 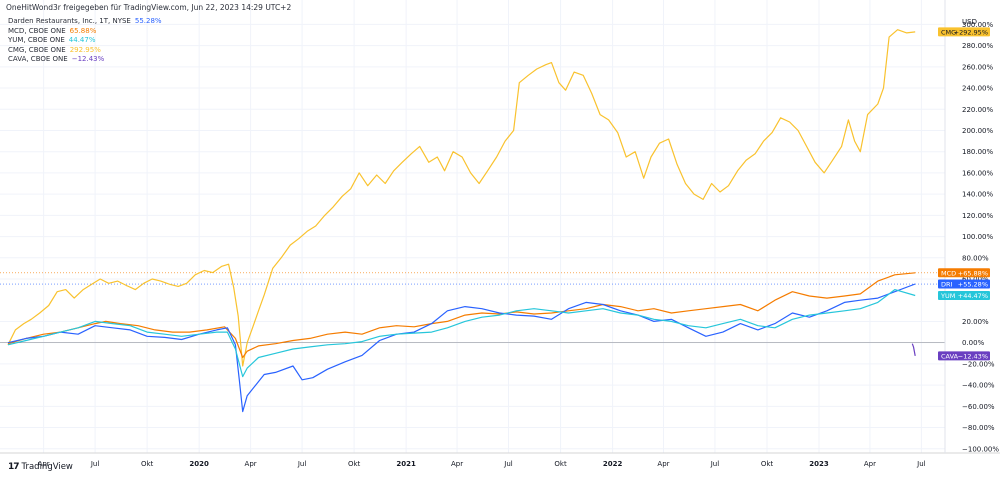 What do you see at coordinates (37, 49) in the screenshot?
I see `legend-label: CMG, CBOE ONE` at bounding box center [37, 49].